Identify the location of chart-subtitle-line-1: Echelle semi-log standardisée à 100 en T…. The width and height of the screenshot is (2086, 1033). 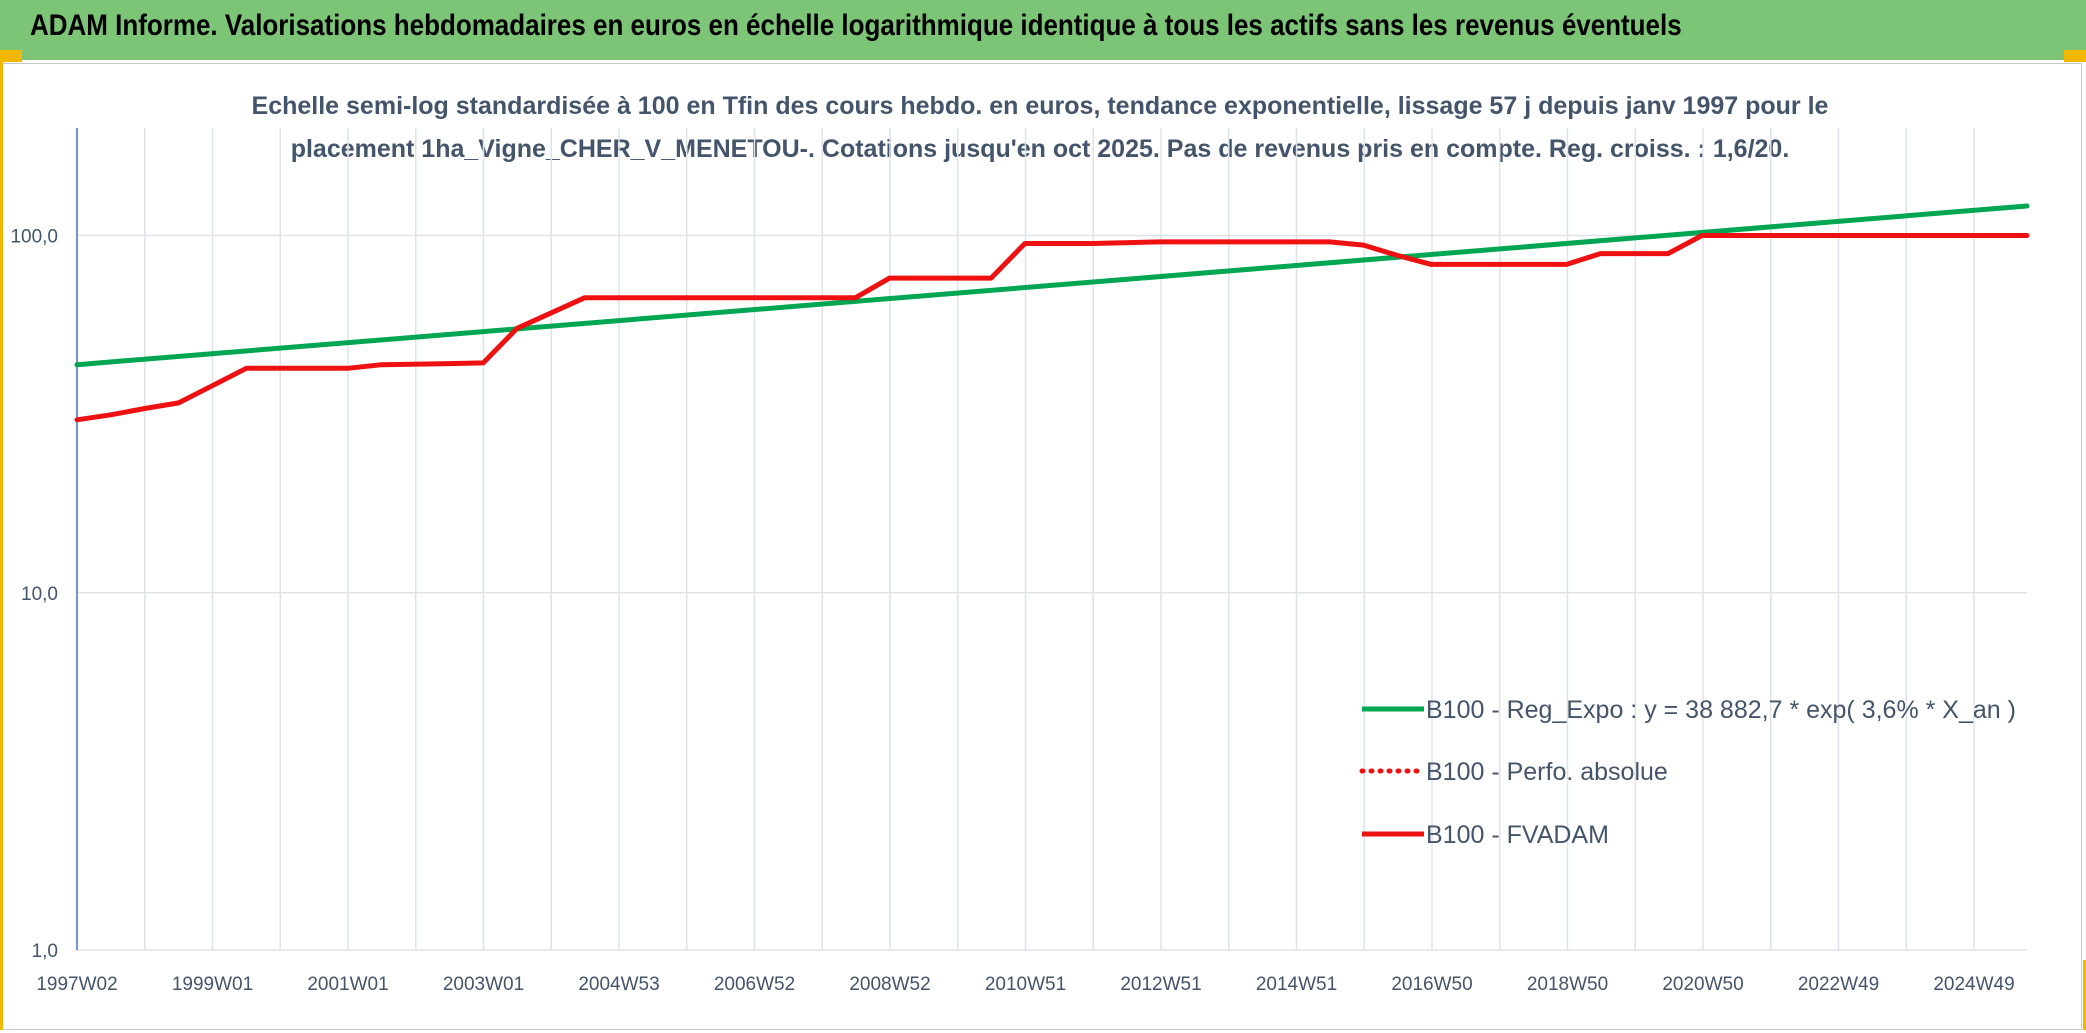
(1040, 106).